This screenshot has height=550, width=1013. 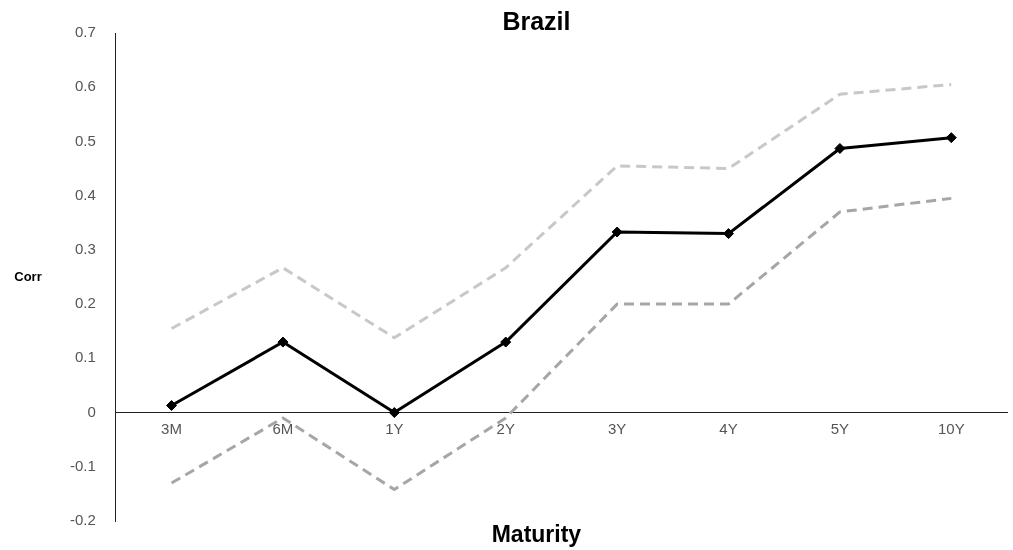 What do you see at coordinates (840, 428) in the screenshot?
I see `x-tick-label: 5Y` at bounding box center [840, 428].